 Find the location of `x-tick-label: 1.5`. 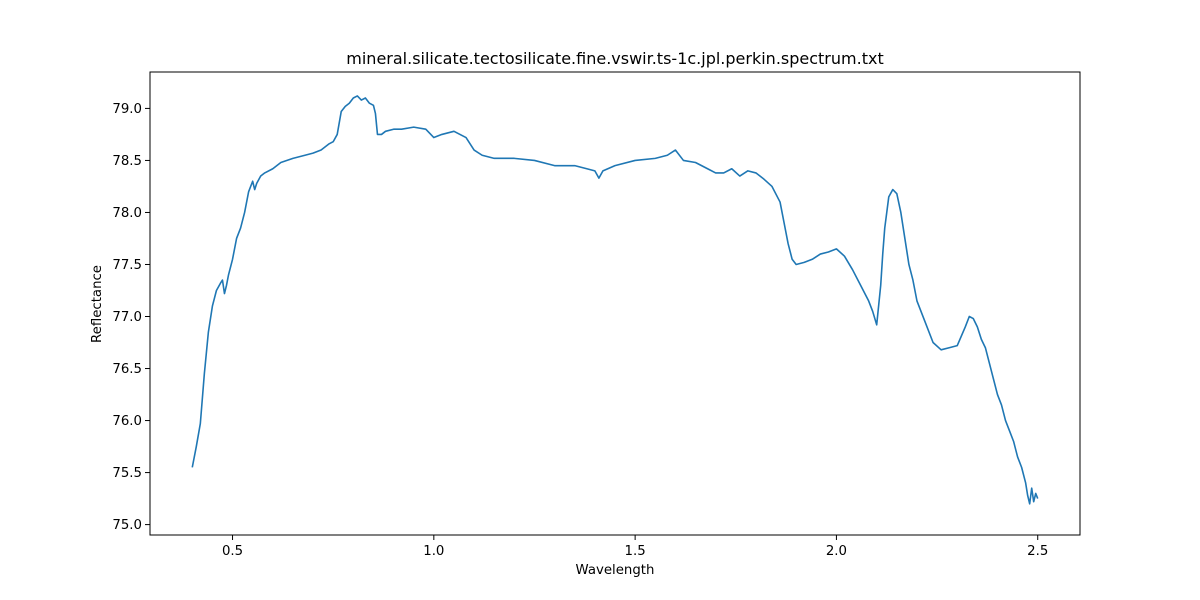

x-tick-label: 1.5 is located at coordinates (635, 551).